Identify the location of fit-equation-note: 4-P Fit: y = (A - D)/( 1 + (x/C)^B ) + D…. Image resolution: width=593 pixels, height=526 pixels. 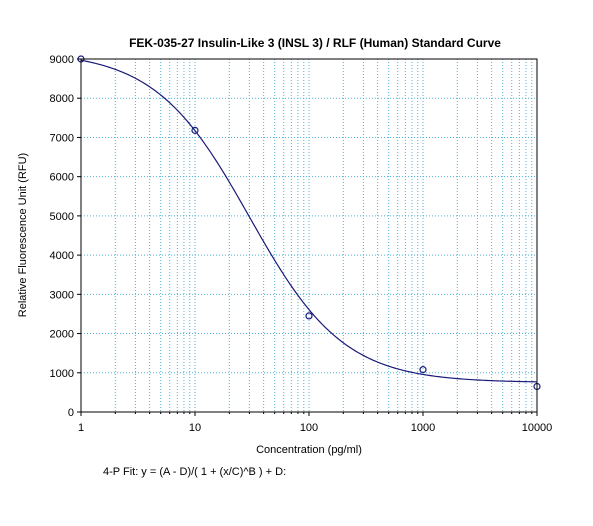
(195, 472).